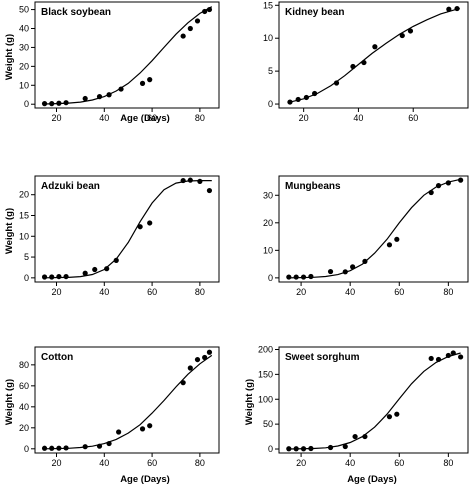  What do you see at coordinates (24, 365) in the screenshot?
I see `panel-4-ytick-label-4: 80` at bounding box center [24, 365].